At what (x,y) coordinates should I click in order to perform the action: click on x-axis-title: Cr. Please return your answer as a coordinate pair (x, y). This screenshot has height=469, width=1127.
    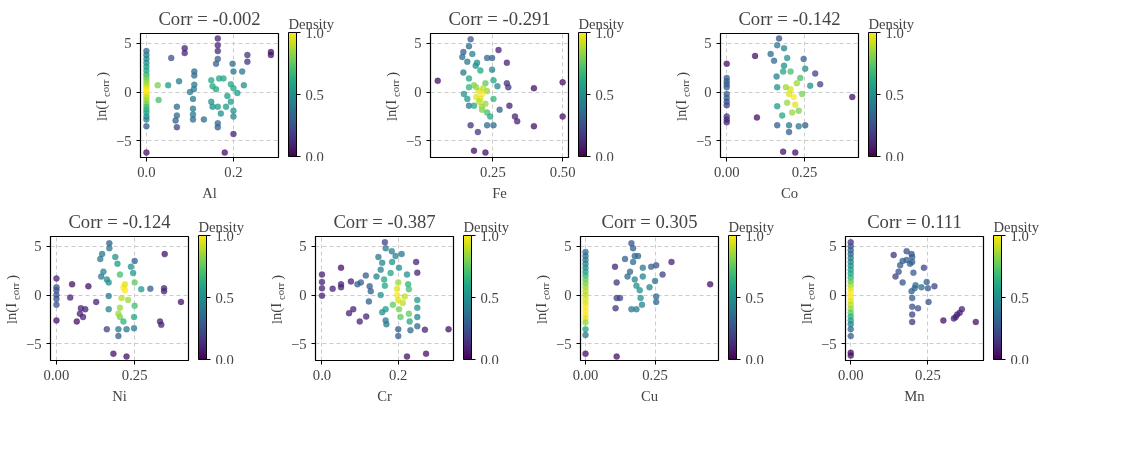
    Looking at the image, I should click on (384, 395).